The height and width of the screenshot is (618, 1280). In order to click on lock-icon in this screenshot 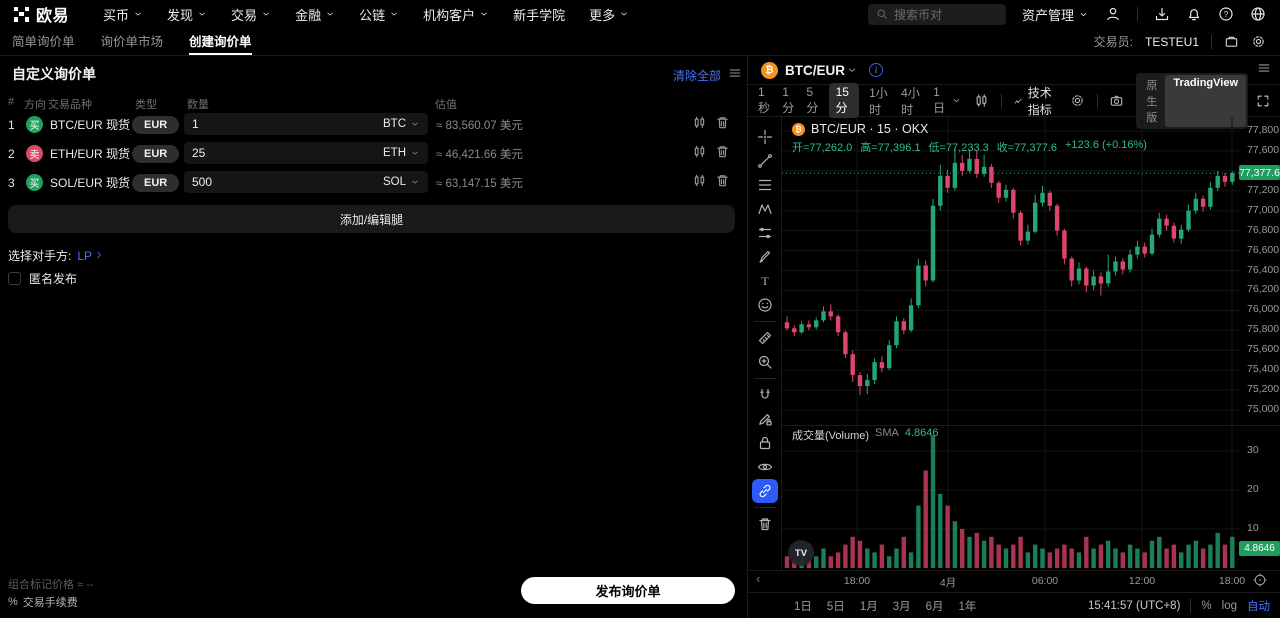, I will do `click(765, 443)`.